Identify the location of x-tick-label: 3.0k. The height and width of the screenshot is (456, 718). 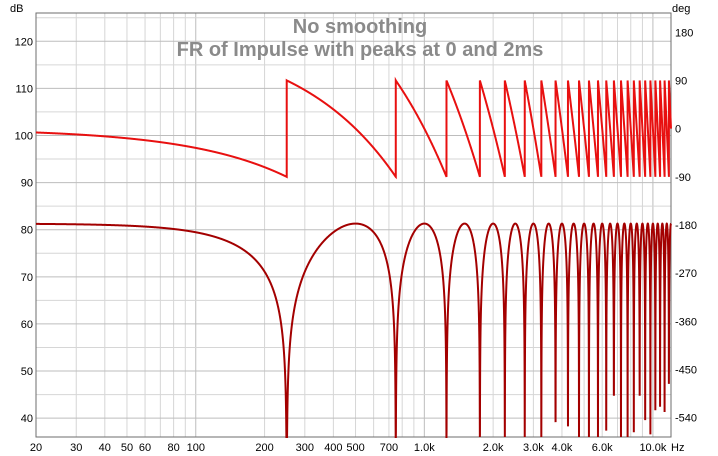
(533, 448).